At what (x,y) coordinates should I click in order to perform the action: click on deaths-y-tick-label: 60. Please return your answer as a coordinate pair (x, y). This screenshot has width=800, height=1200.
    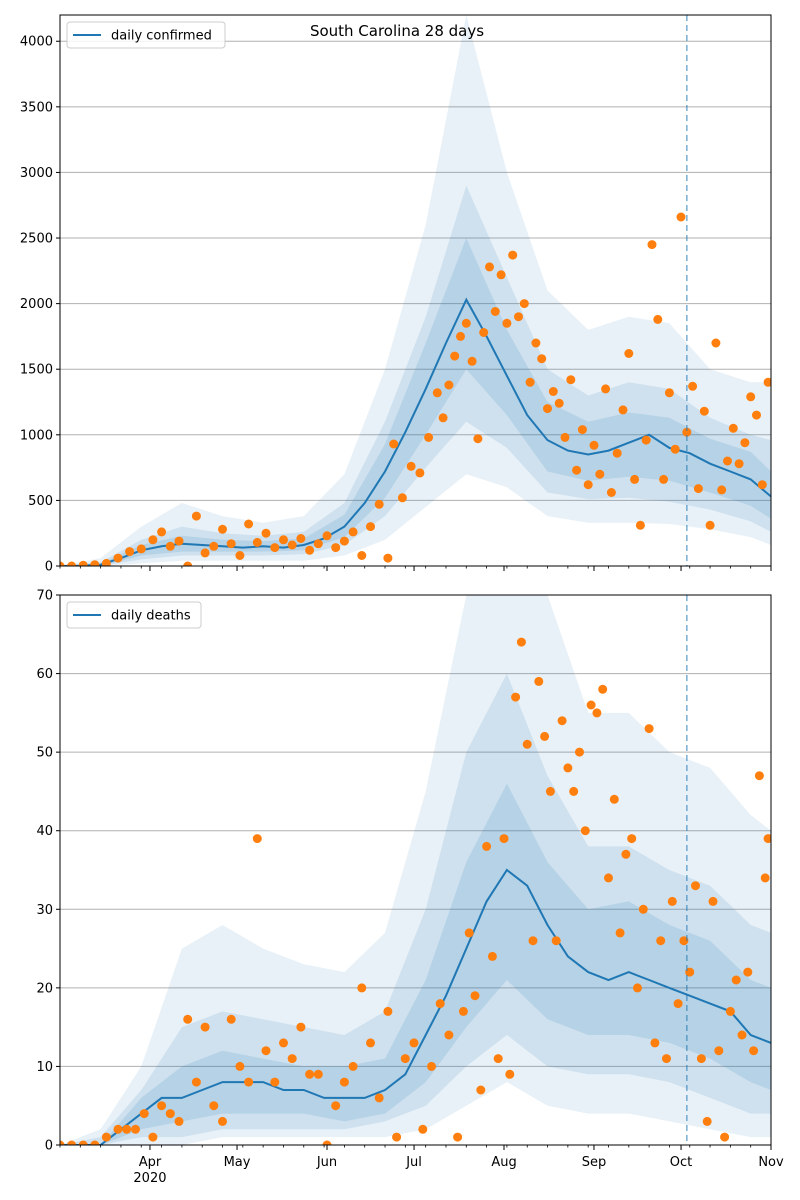
    Looking at the image, I should click on (44, 674).